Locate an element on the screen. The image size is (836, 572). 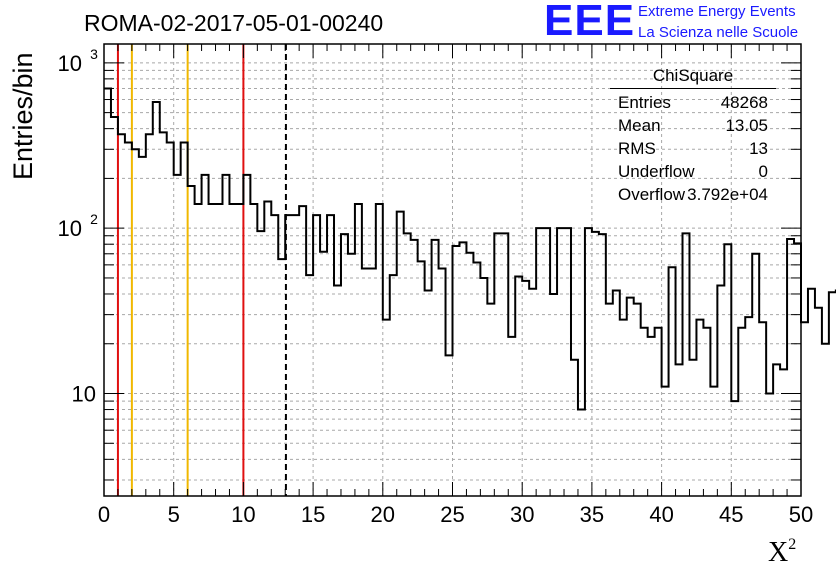
stats-row-rms: RMS 13 is located at coordinates (693, 148).